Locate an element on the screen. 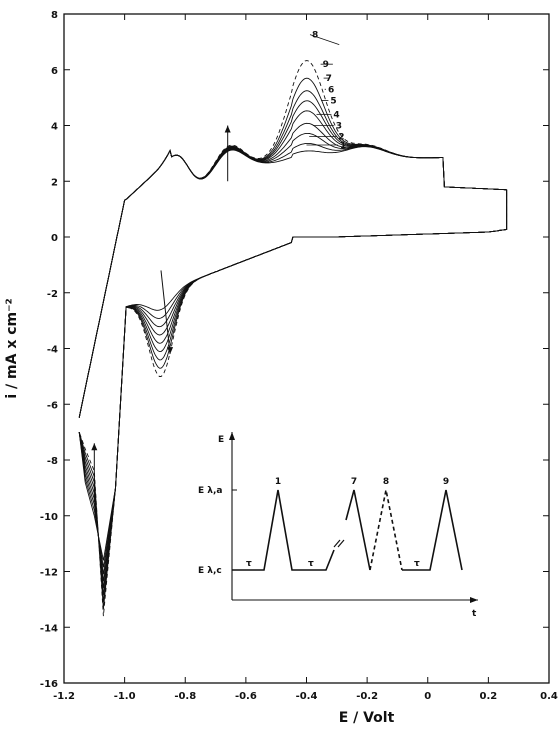 This screenshot has height=729, width=558. y-tick-label: -16 is located at coordinates (49, 684).